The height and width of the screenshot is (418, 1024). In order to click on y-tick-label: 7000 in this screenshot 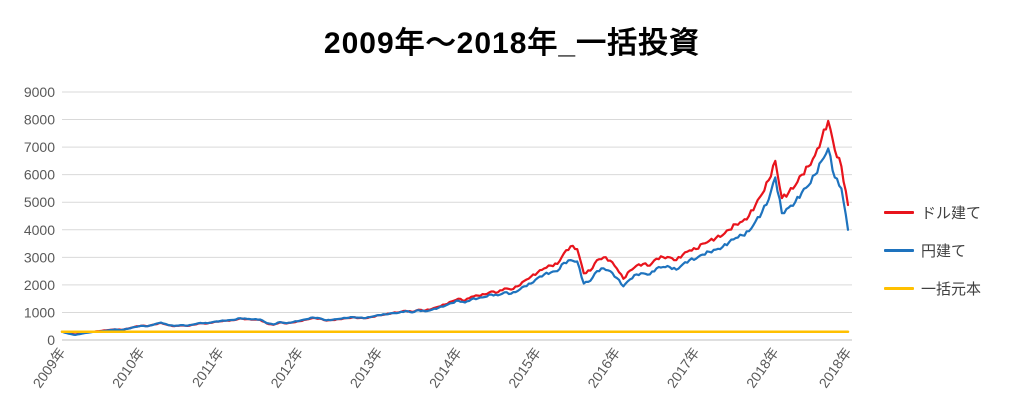, I will do `click(39, 147)`.